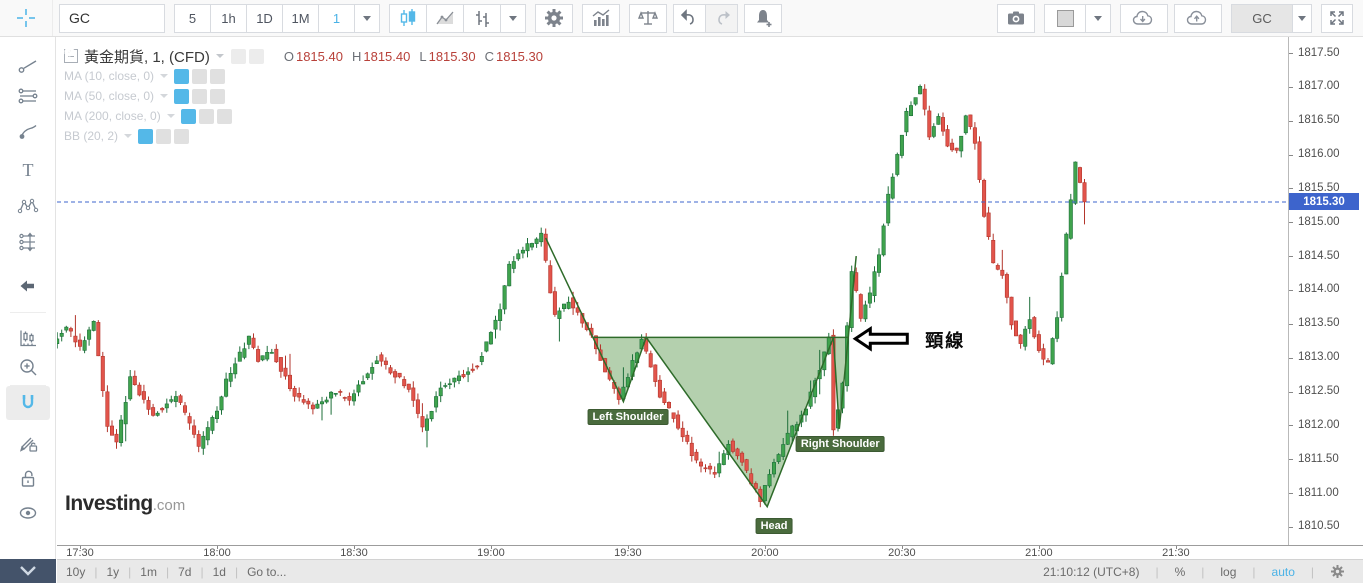  I want to click on symbol-visibility-button, so click(155, 55).